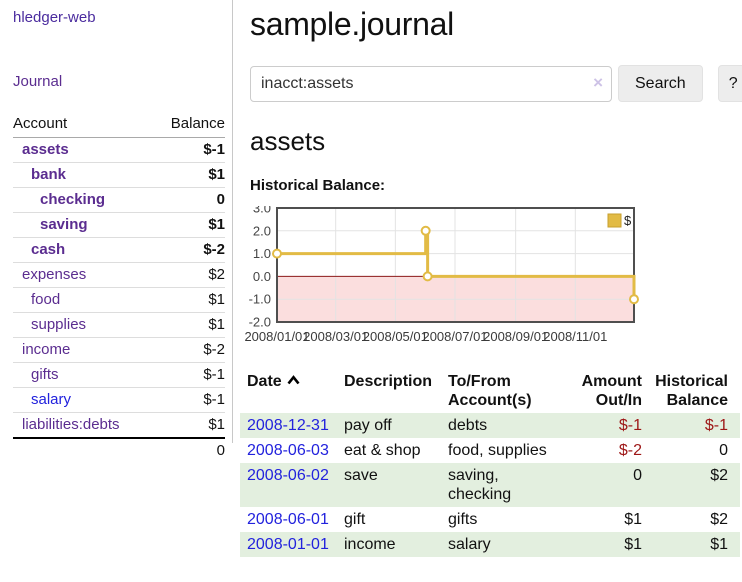  Describe the element at coordinates (54, 17) in the screenshot. I see `brand-link: hledger-web` at that location.